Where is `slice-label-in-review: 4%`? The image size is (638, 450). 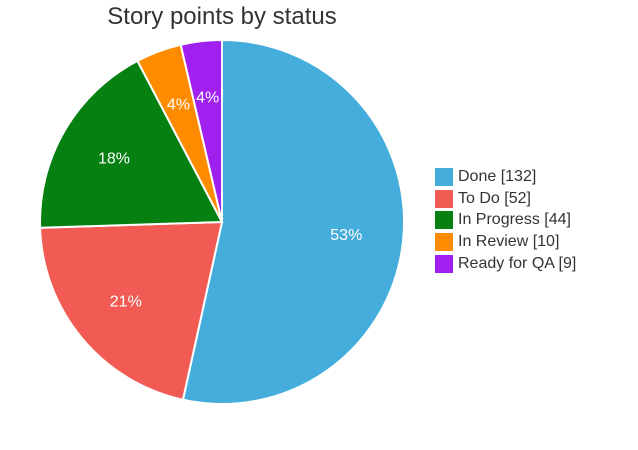
slice-label-in-review: 4% is located at coordinates (178, 104).